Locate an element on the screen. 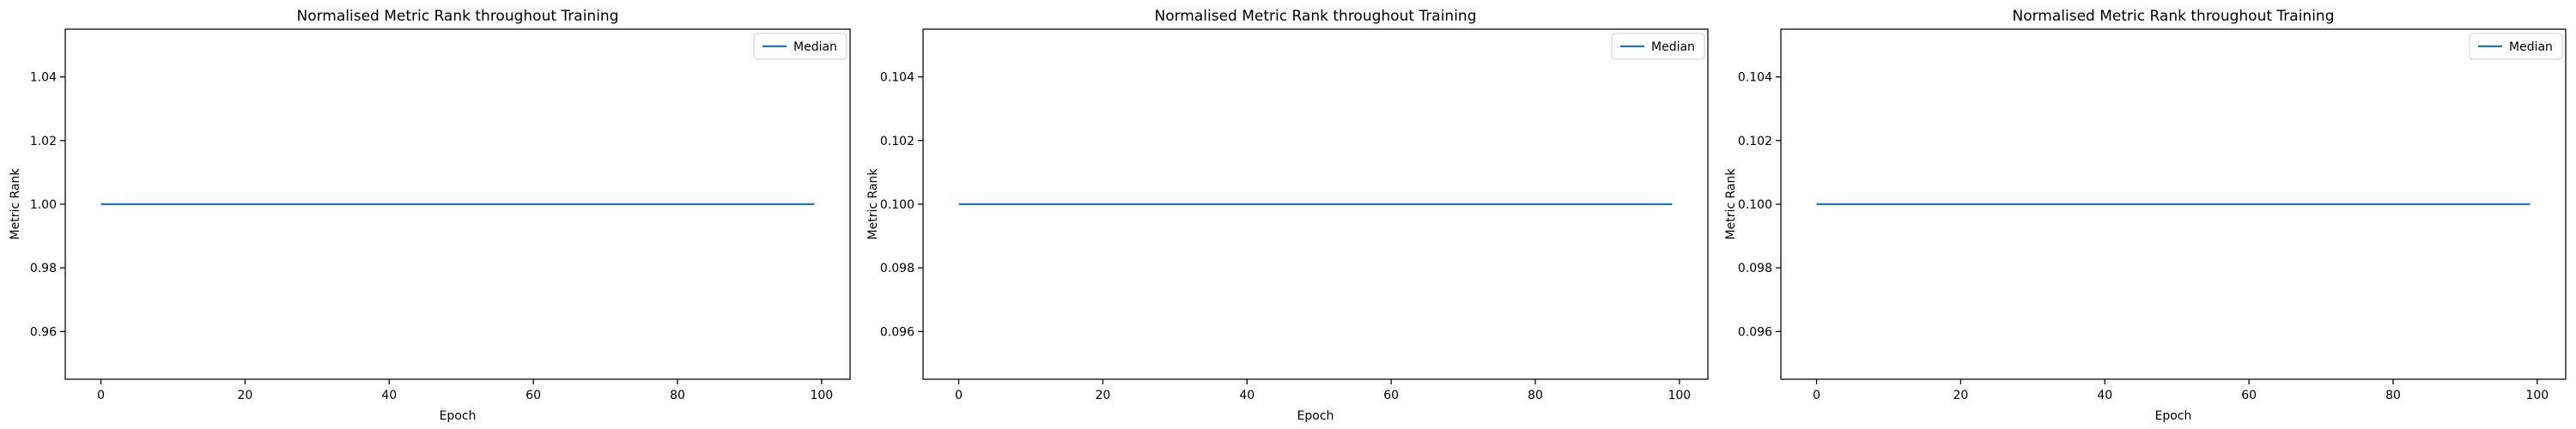 This screenshot has height=429, width=2576. y-tick-label: 1.02 is located at coordinates (44, 141).